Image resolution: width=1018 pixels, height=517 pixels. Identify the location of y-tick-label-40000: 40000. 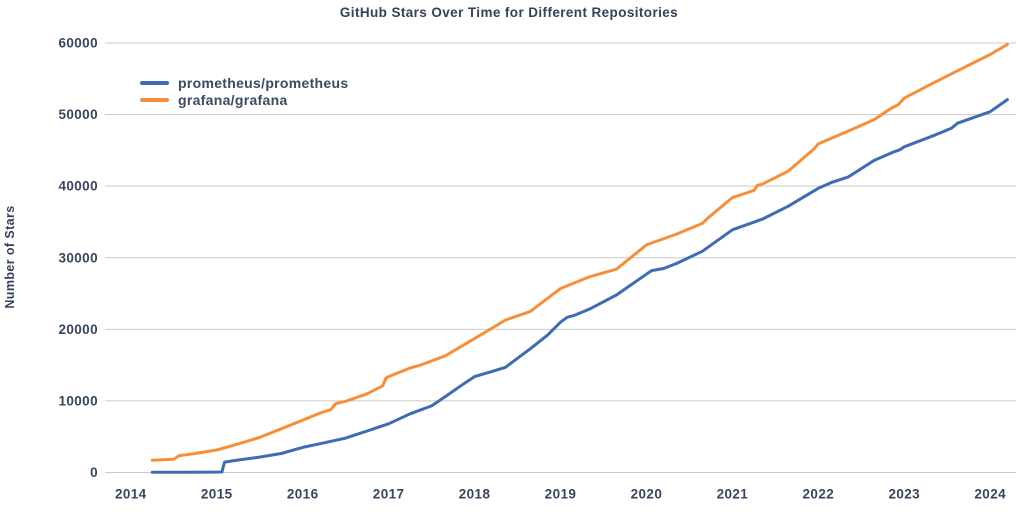
(78, 186).